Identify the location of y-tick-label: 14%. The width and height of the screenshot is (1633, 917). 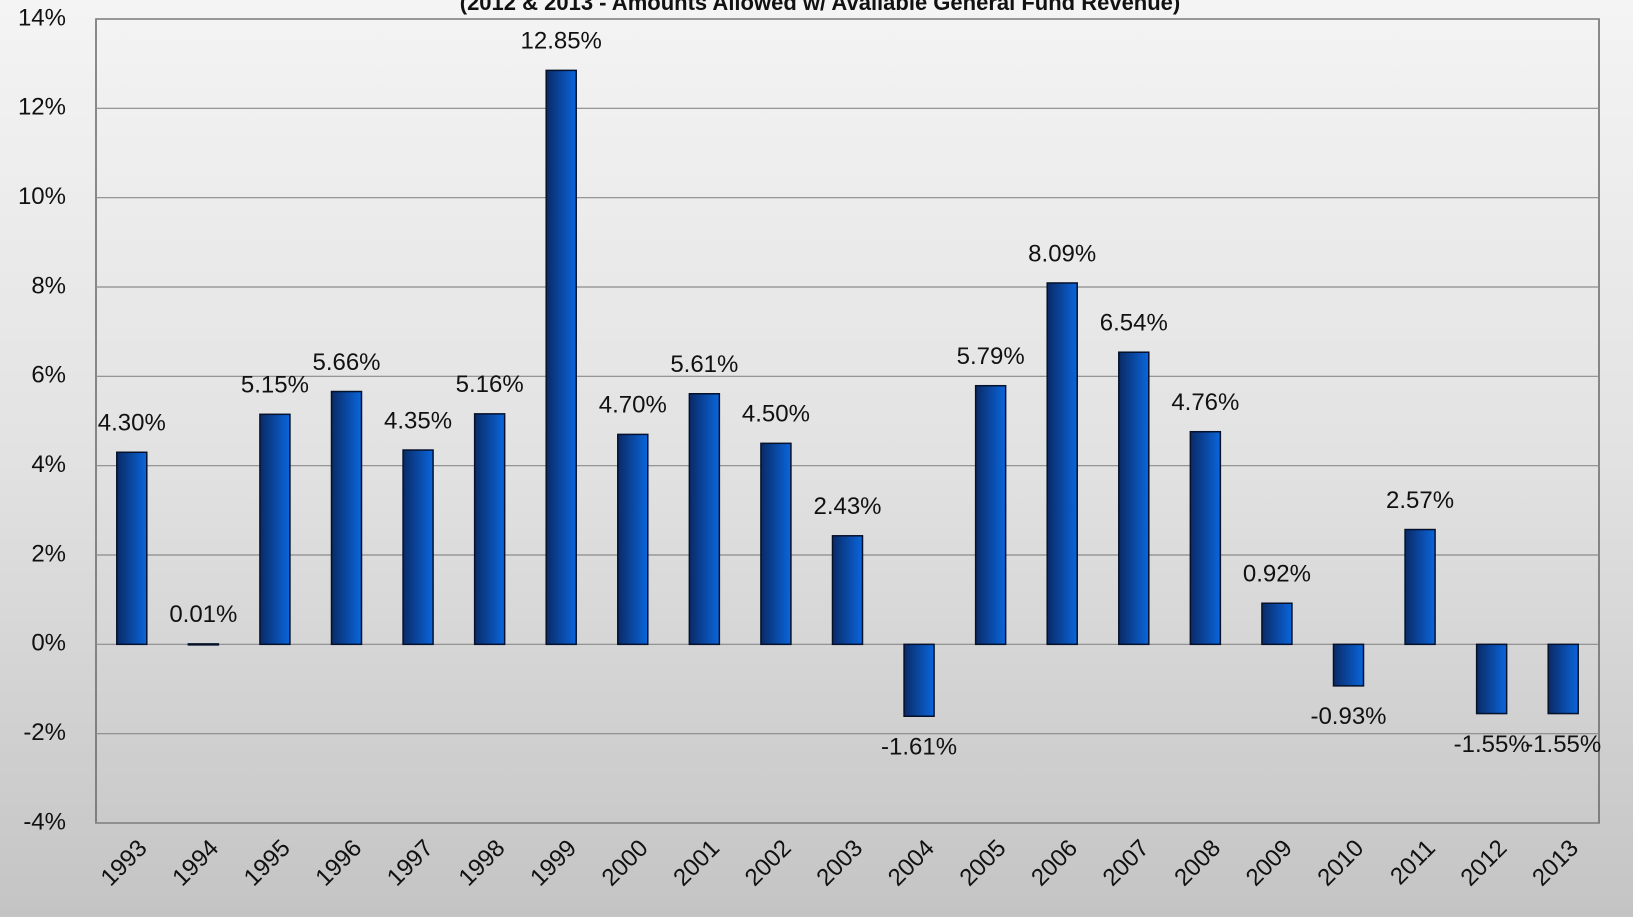
(42, 17).